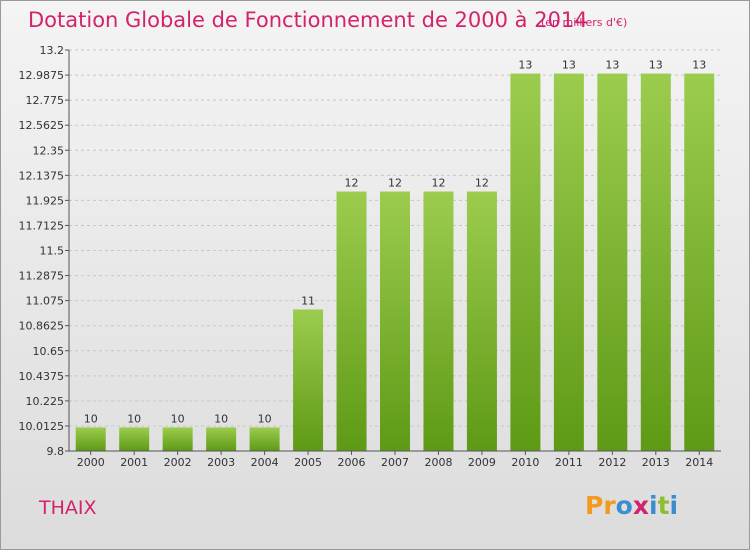  What do you see at coordinates (308, 462) in the screenshot?
I see `x-tick-label: 2005` at bounding box center [308, 462].